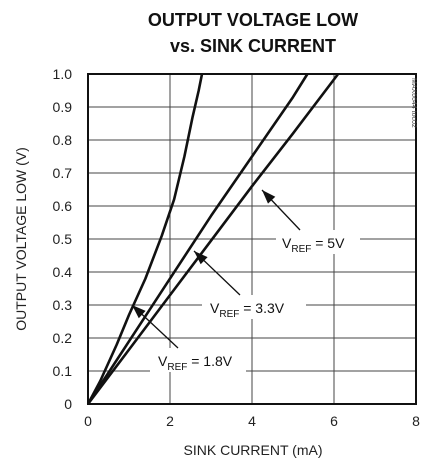  What do you see at coordinates (63, 305) in the screenshot?
I see `y-tick-label-3: 0.3` at bounding box center [63, 305].